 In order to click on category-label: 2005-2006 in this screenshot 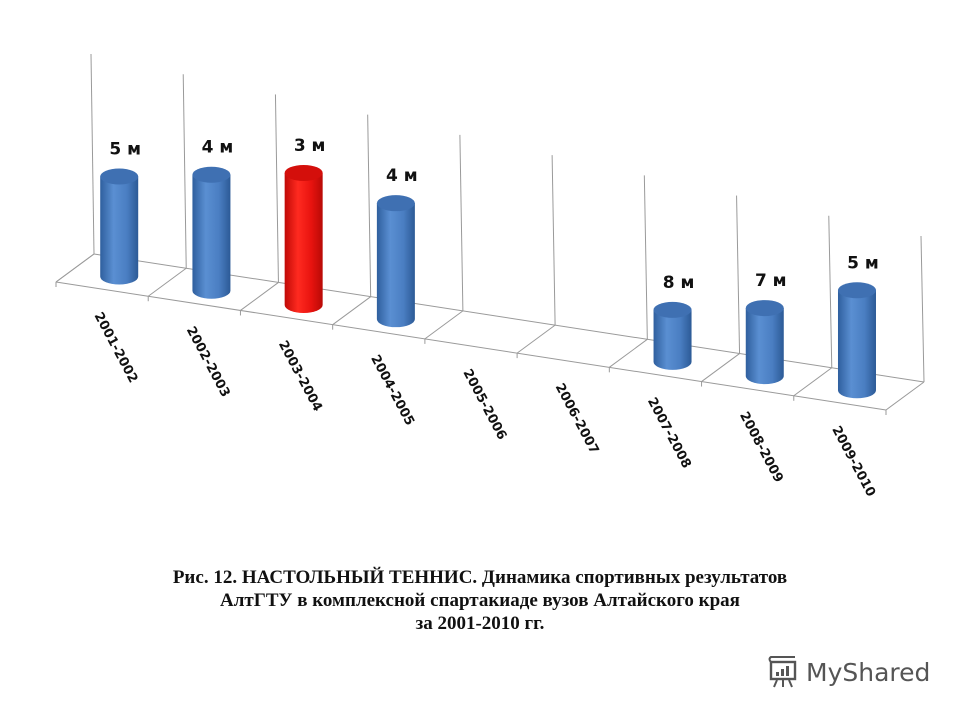, I will do `click(484, 405)`.